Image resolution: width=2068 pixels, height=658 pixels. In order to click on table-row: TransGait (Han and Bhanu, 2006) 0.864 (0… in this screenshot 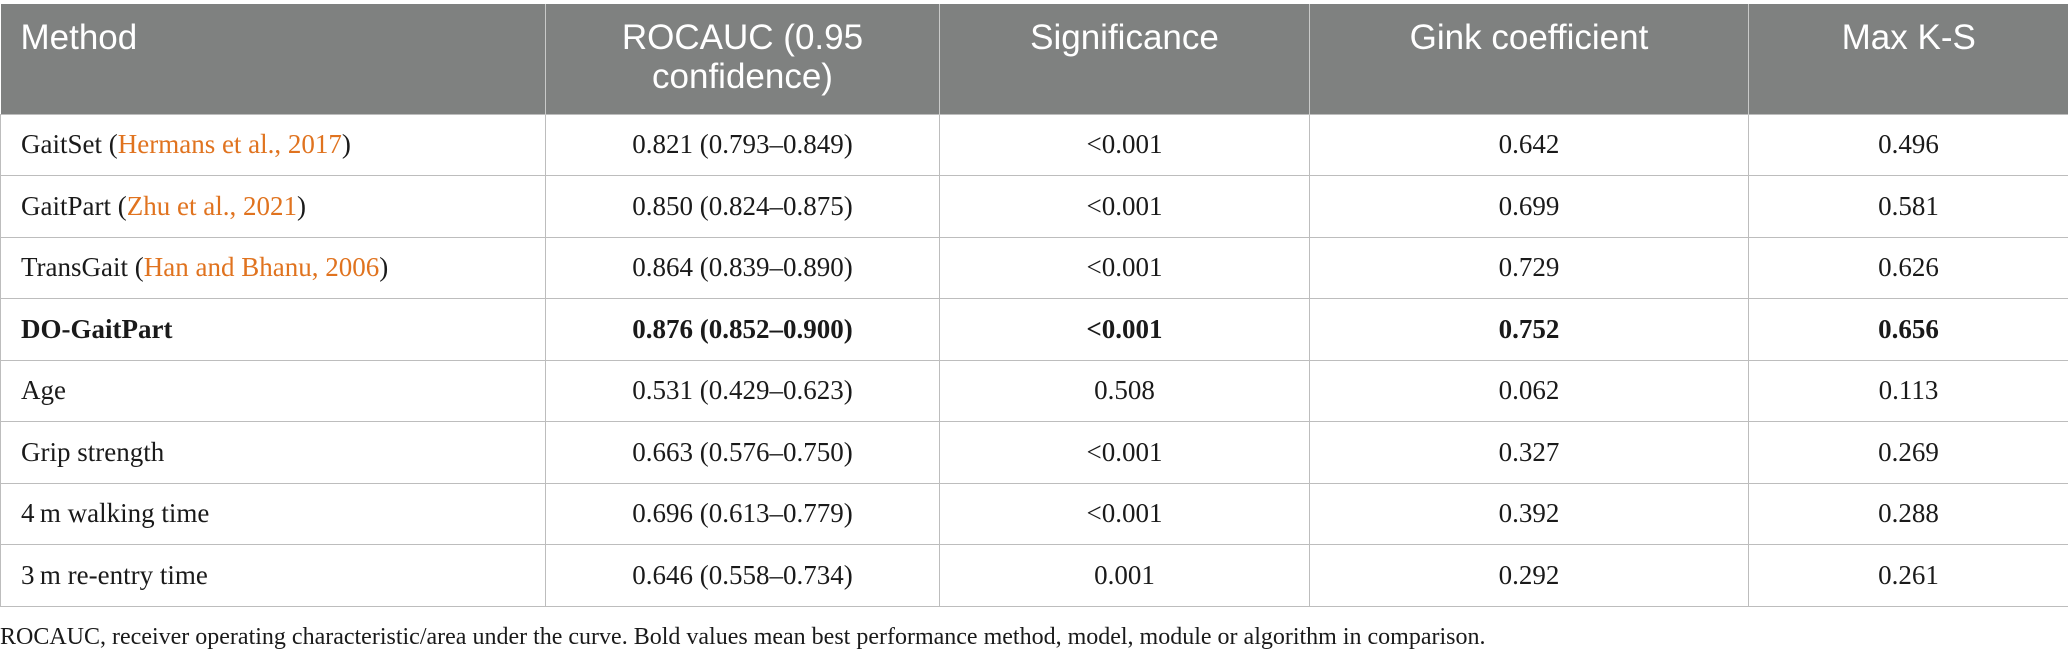, I will do `click(1034, 267)`.